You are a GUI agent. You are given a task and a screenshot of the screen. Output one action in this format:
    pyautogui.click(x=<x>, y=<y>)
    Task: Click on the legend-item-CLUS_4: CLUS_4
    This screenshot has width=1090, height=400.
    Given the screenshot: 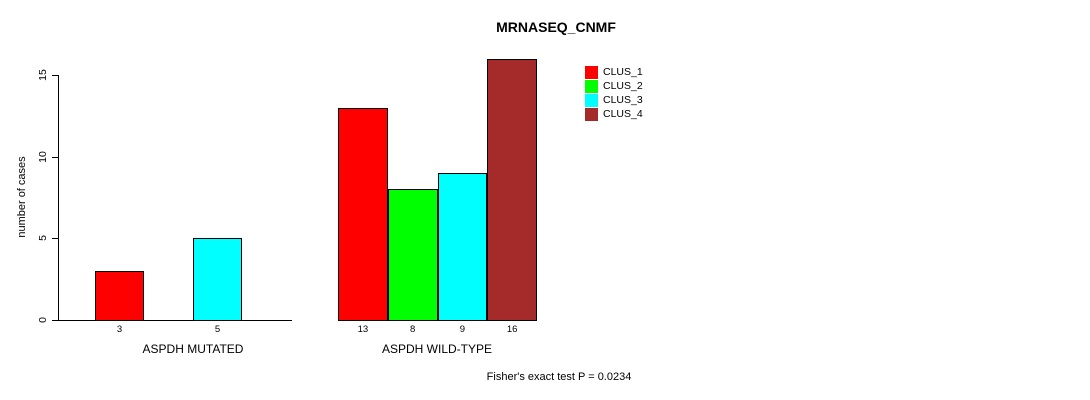 What is the action you would take?
    pyautogui.click(x=614, y=114)
    